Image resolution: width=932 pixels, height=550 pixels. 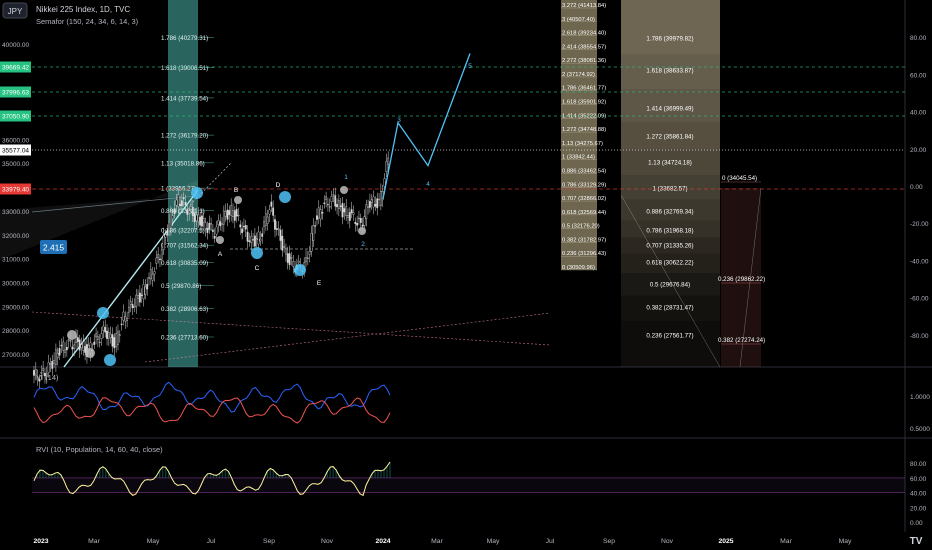 What do you see at coordinates (916, 523) in the screenshot?
I see `rvi-axis-tick: 0.00` at bounding box center [916, 523].